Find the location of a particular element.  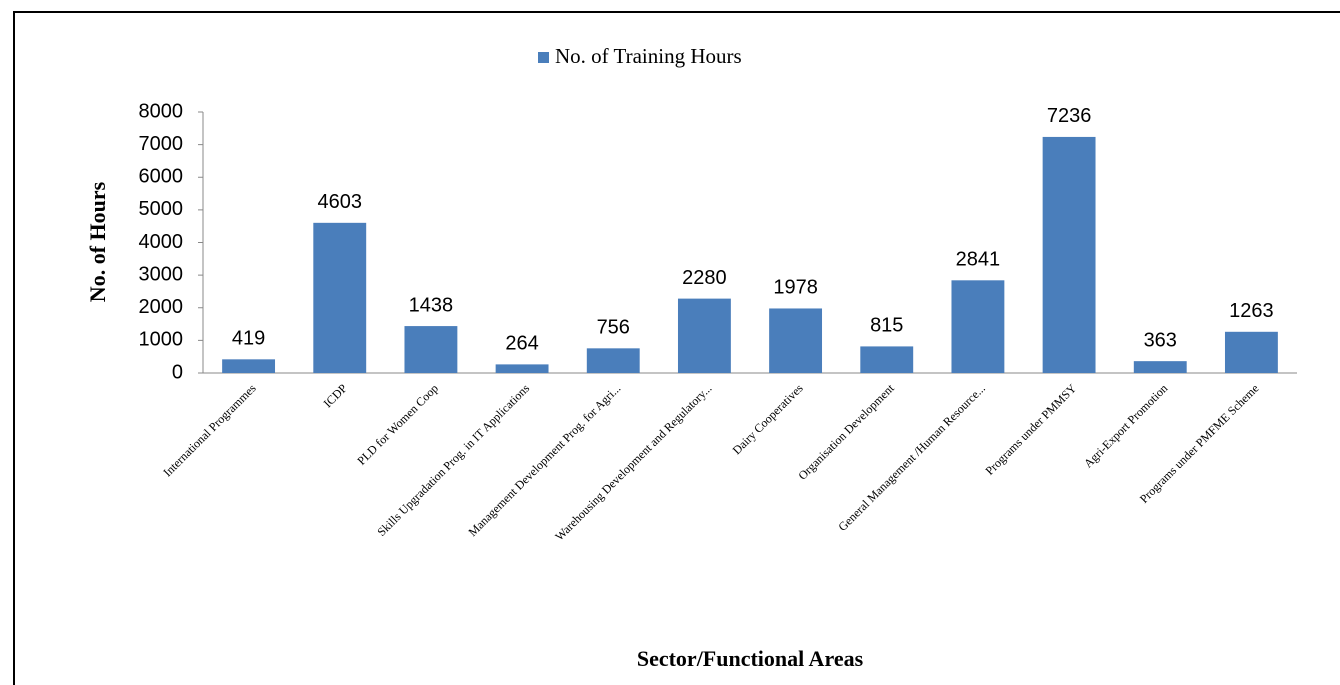

y-tick-label: 0 is located at coordinates (177, 372).